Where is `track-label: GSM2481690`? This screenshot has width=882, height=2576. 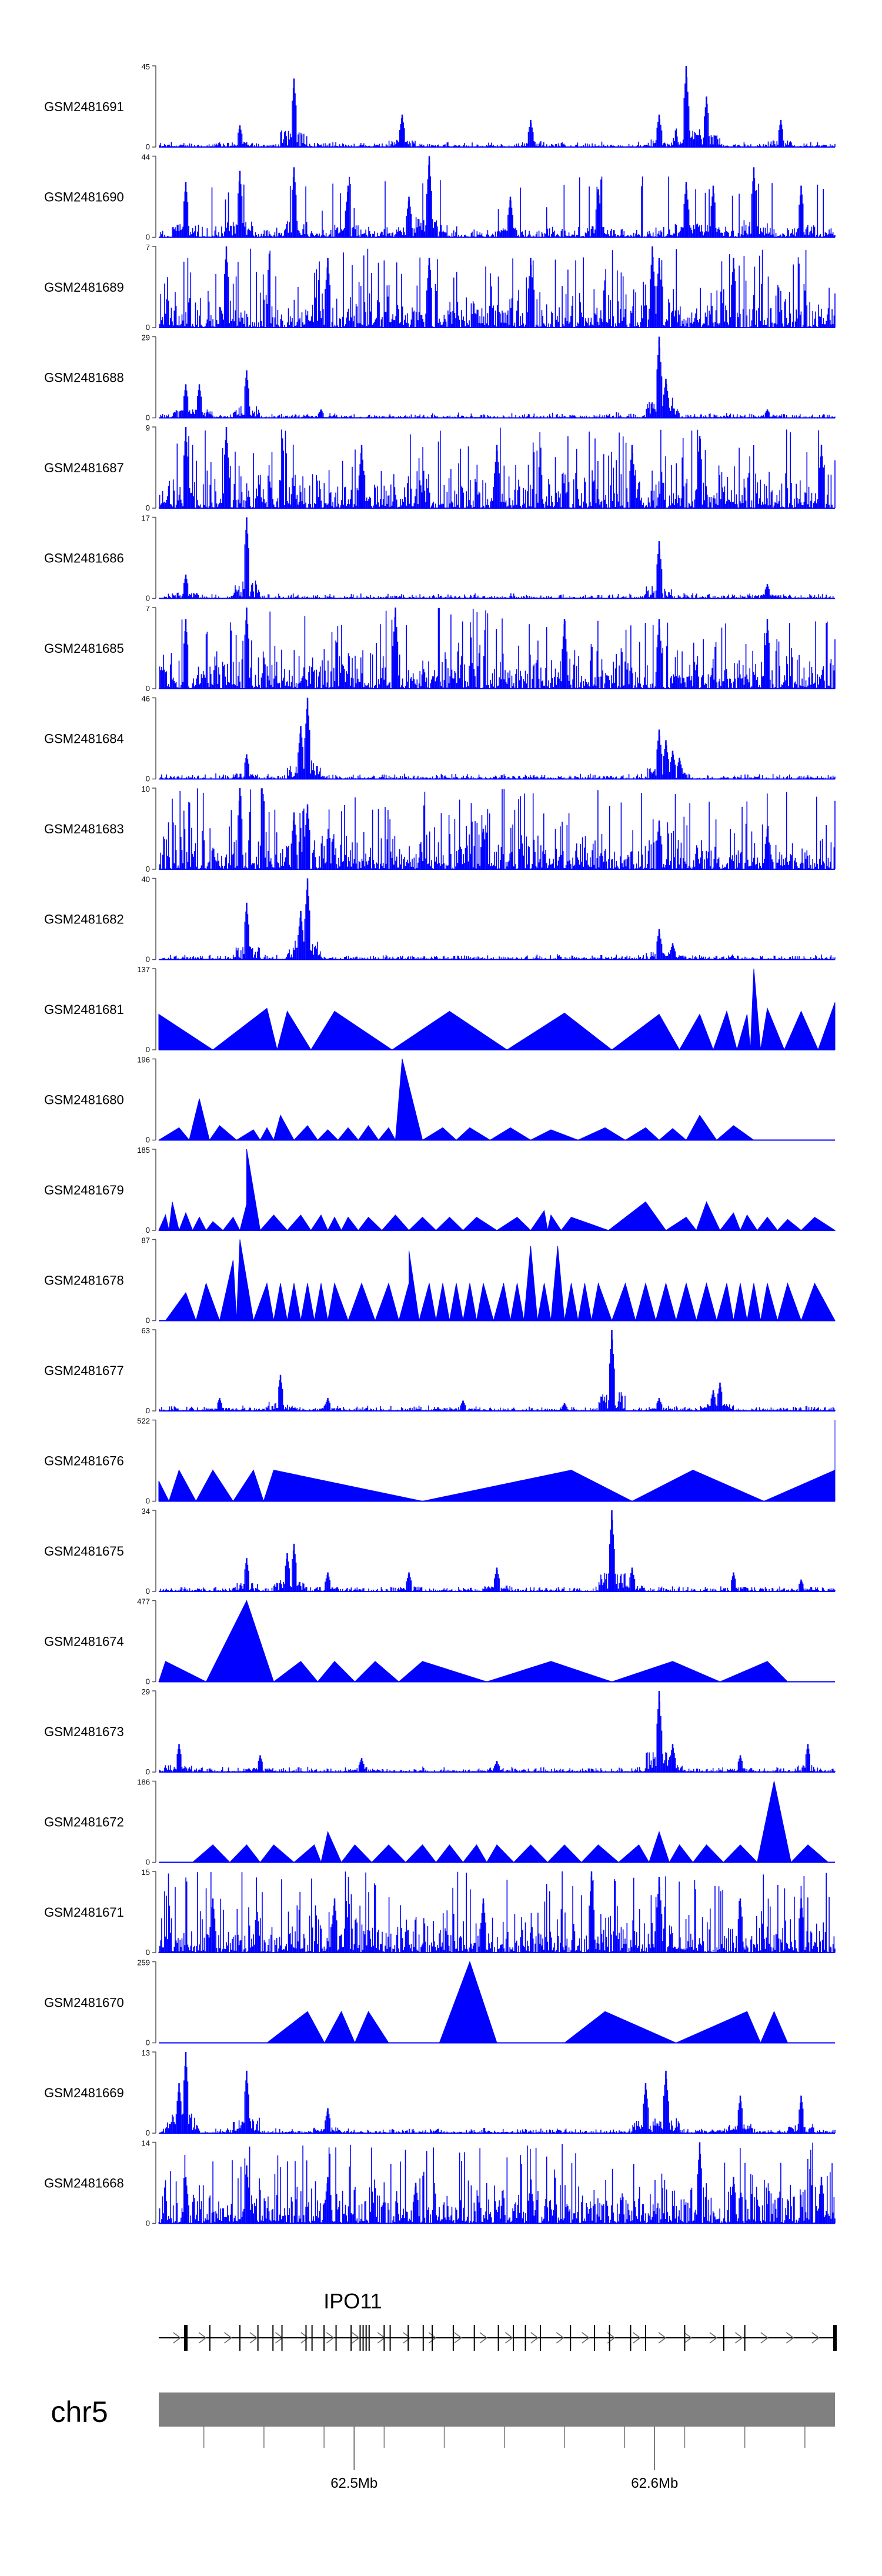 track-label: GSM2481690 is located at coordinates (84, 197).